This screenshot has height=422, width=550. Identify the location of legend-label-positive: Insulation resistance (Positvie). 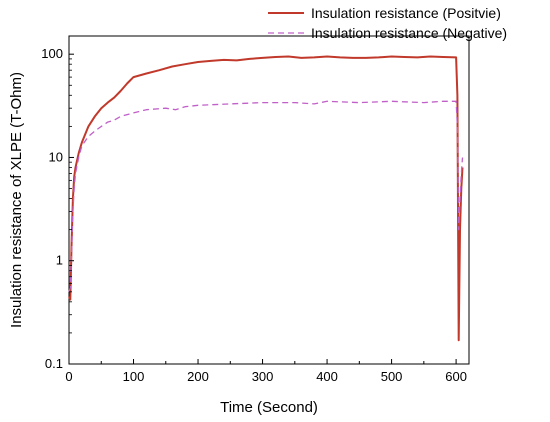
(406, 13).